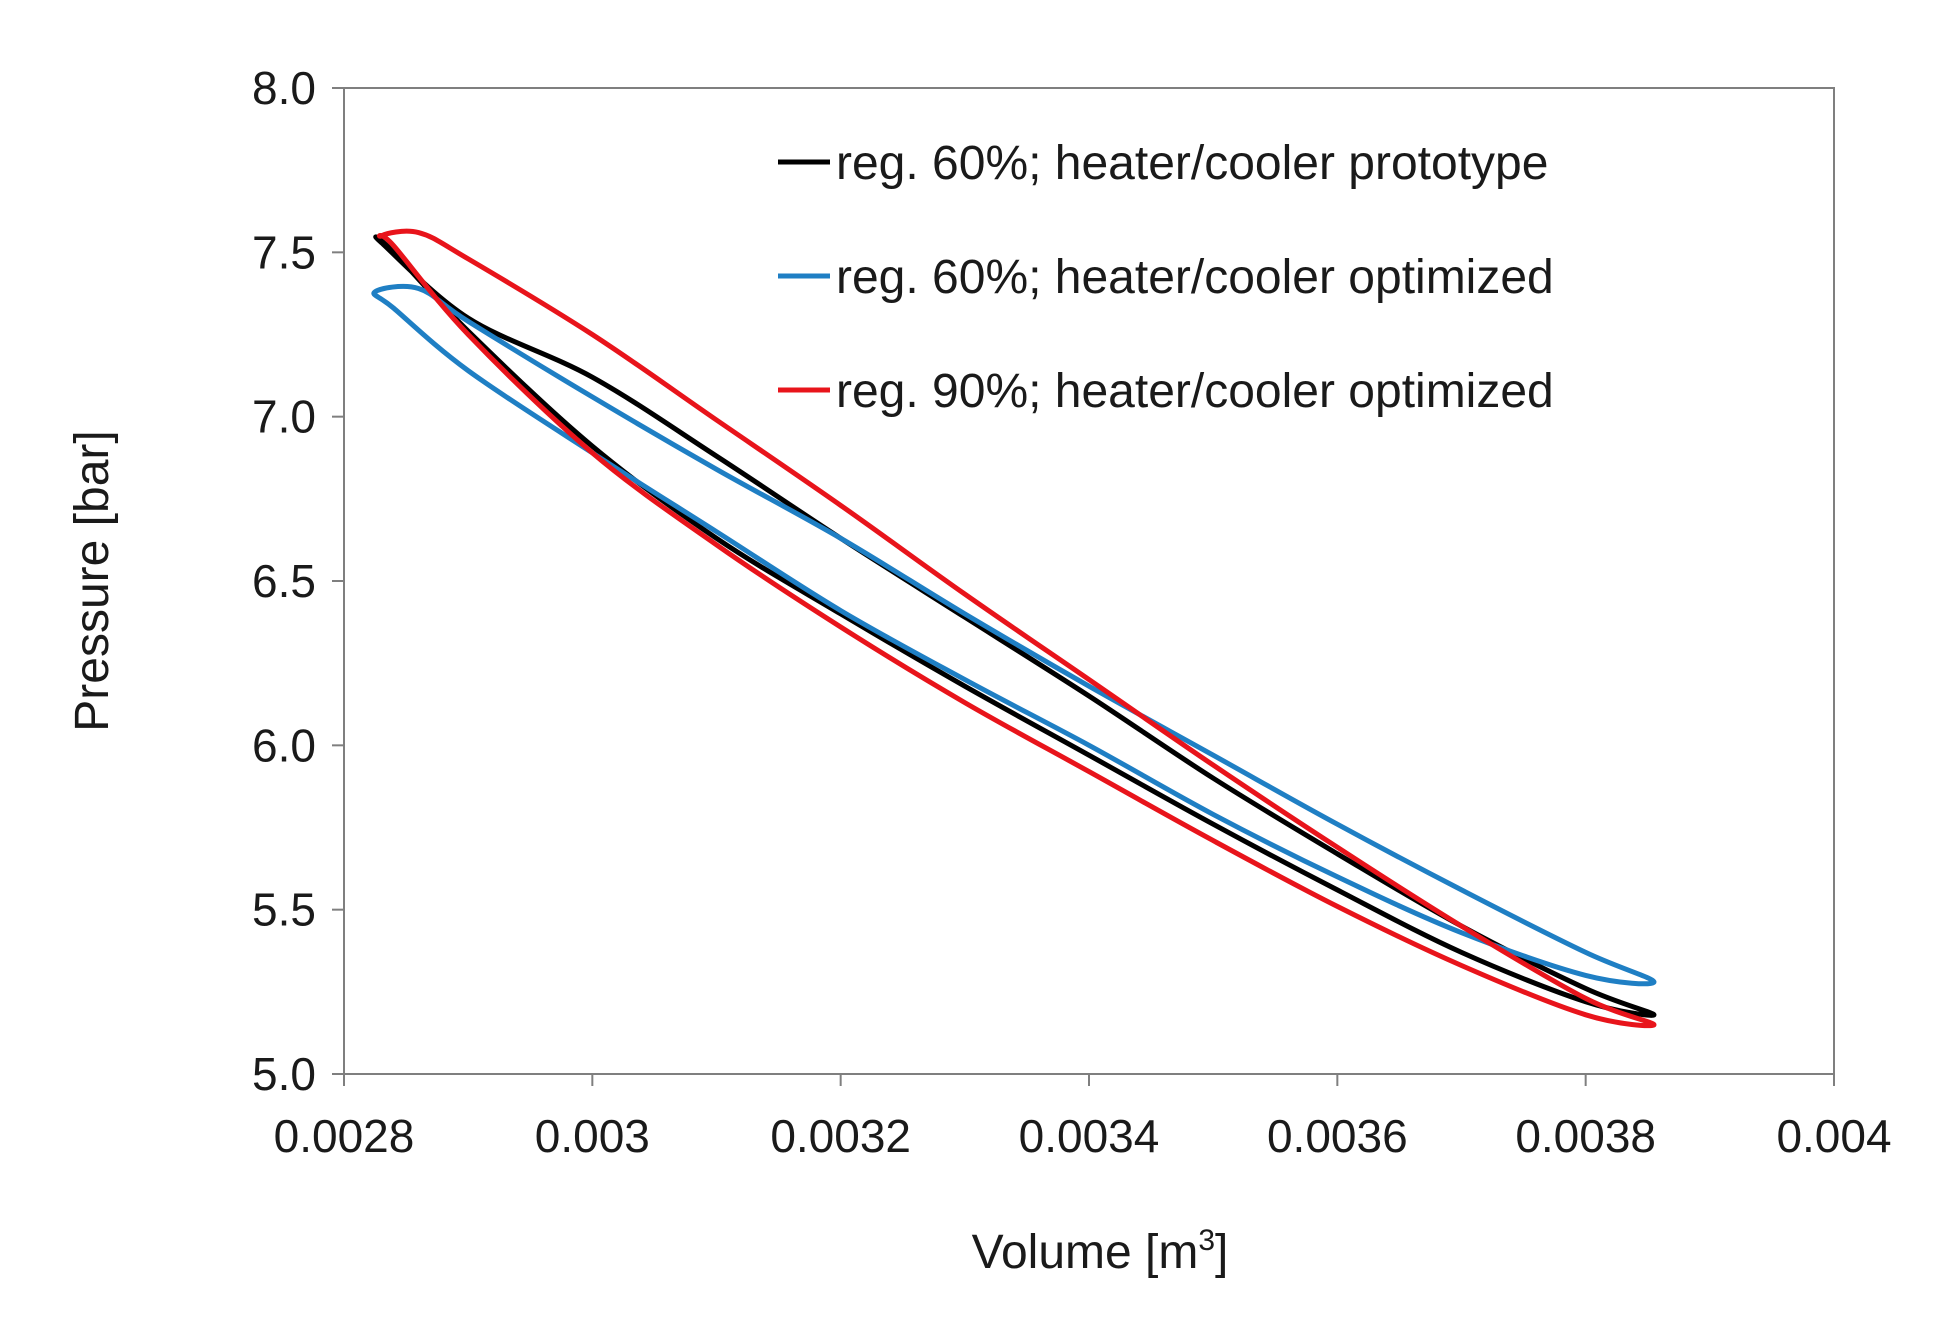 The height and width of the screenshot is (1317, 1946). What do you see at coordinates (1089, 1136) in the screenshot?
I see `x-tick-label: 0.0034` at bounding box center [1089, 1136].